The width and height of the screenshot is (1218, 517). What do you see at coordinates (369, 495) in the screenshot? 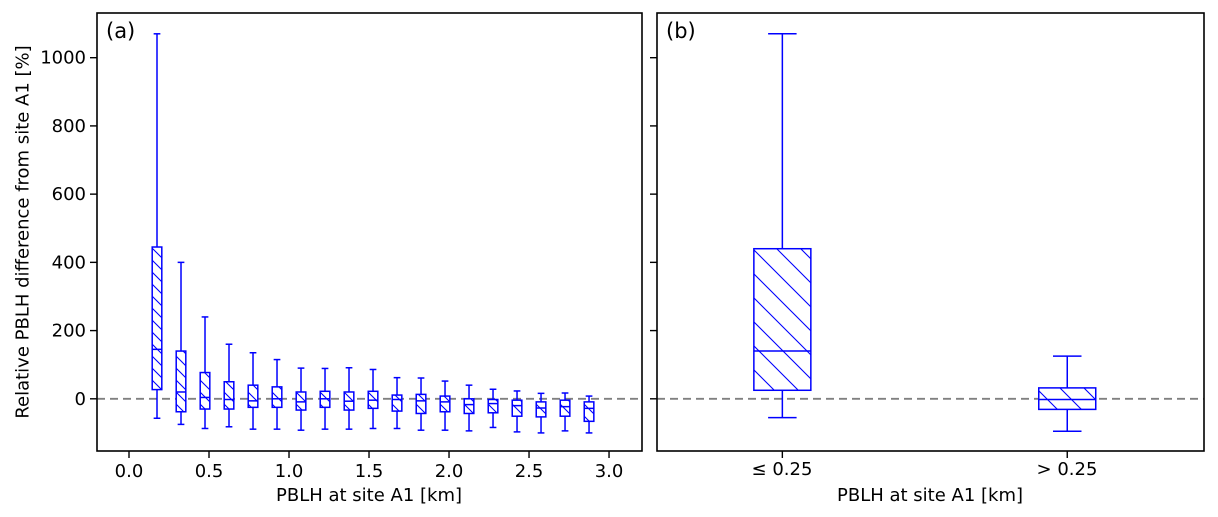
I see `panel-a-xaxis-label: PBLH at site A1 [km]` at bounding box center [369, 495].